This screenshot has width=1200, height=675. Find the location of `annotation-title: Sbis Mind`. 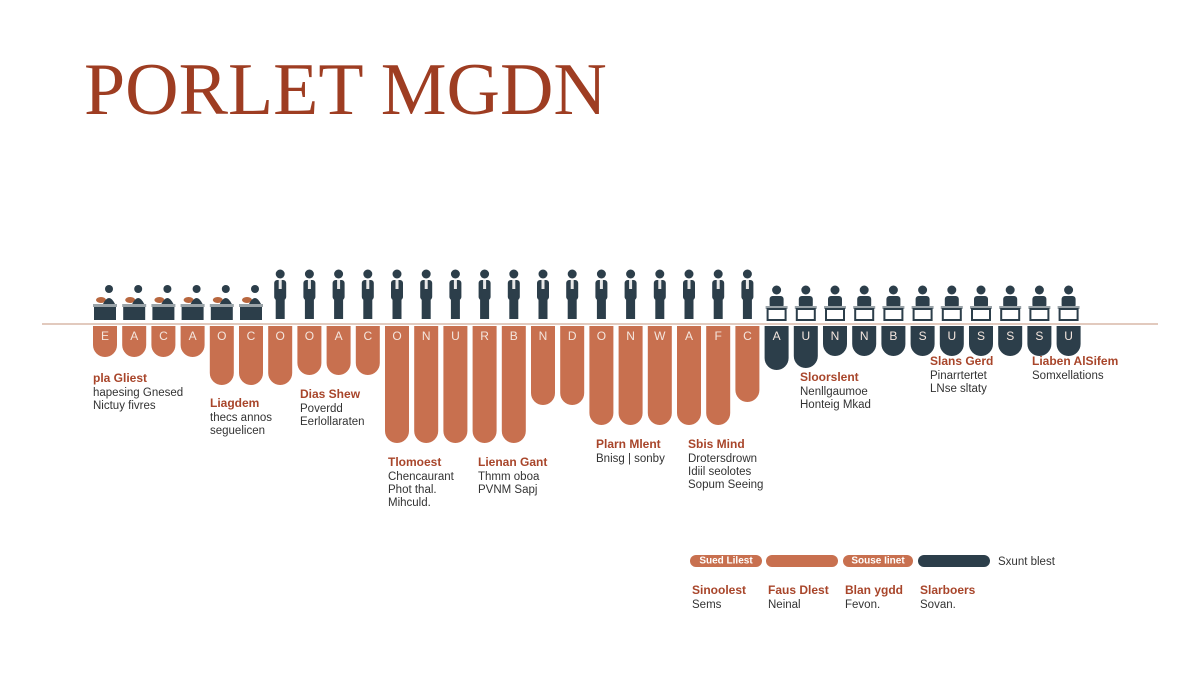

annotation-title: Sbis Mind is located at coordinates (716, 444).